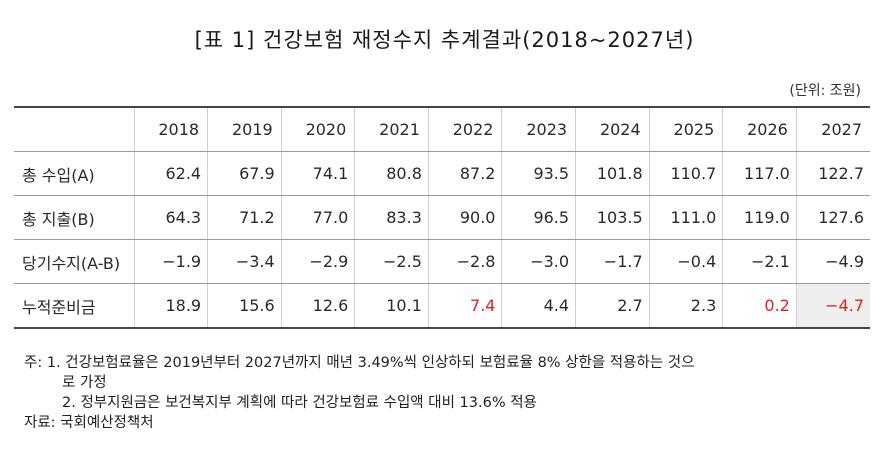 The width and height of the screenshot is (889, 464). Describe the element at coordinates (391, 306) in the screenshot. I see `table-cell: 10.1` at that location.